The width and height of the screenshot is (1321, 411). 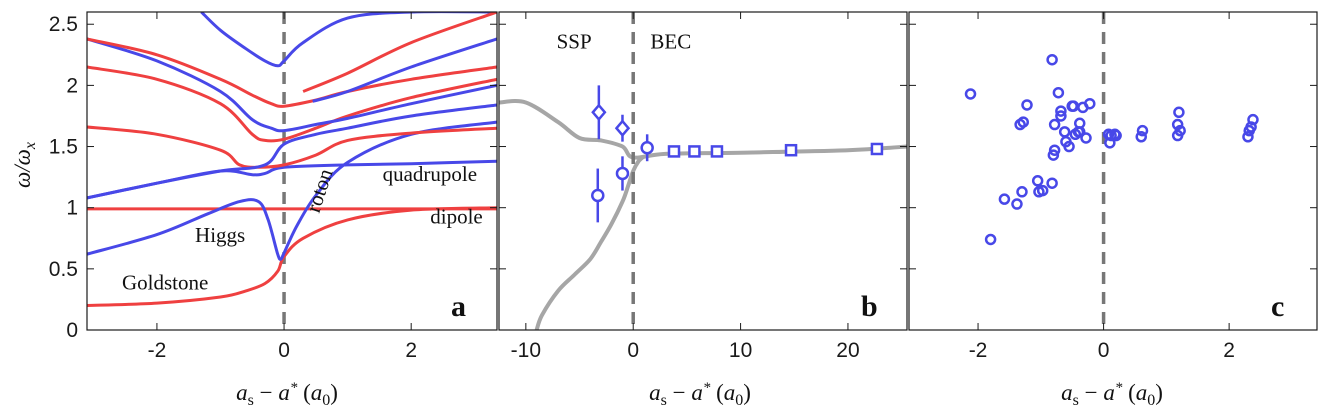 I want to click on x-tick-label: 10, so click(x=740, y=350).